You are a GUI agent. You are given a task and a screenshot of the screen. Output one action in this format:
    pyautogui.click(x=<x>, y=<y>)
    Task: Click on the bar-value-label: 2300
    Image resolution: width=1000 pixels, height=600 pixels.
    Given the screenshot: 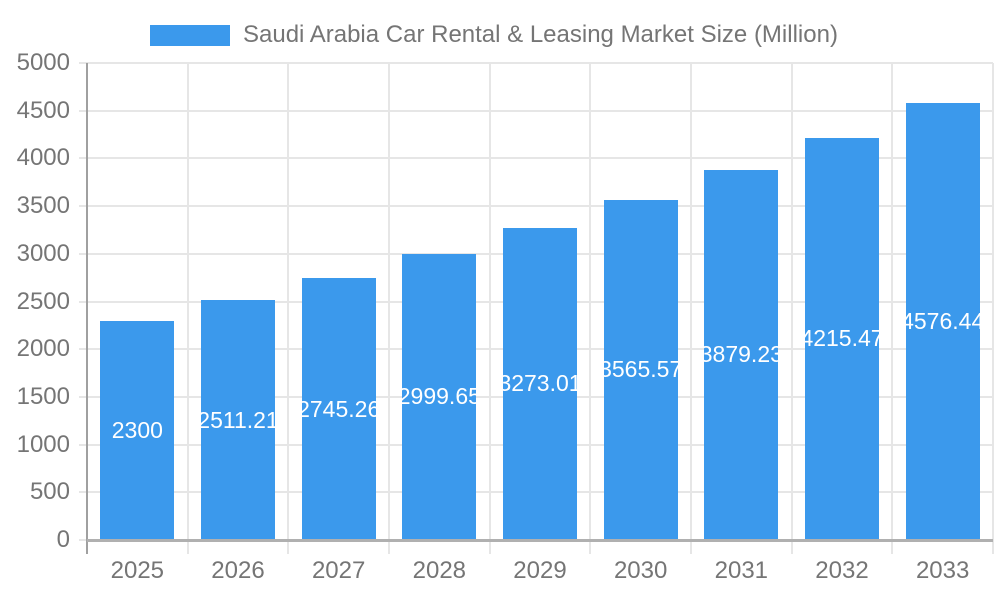 What is the action you would take?
    pyautogui.click(x=137, y=429)
    